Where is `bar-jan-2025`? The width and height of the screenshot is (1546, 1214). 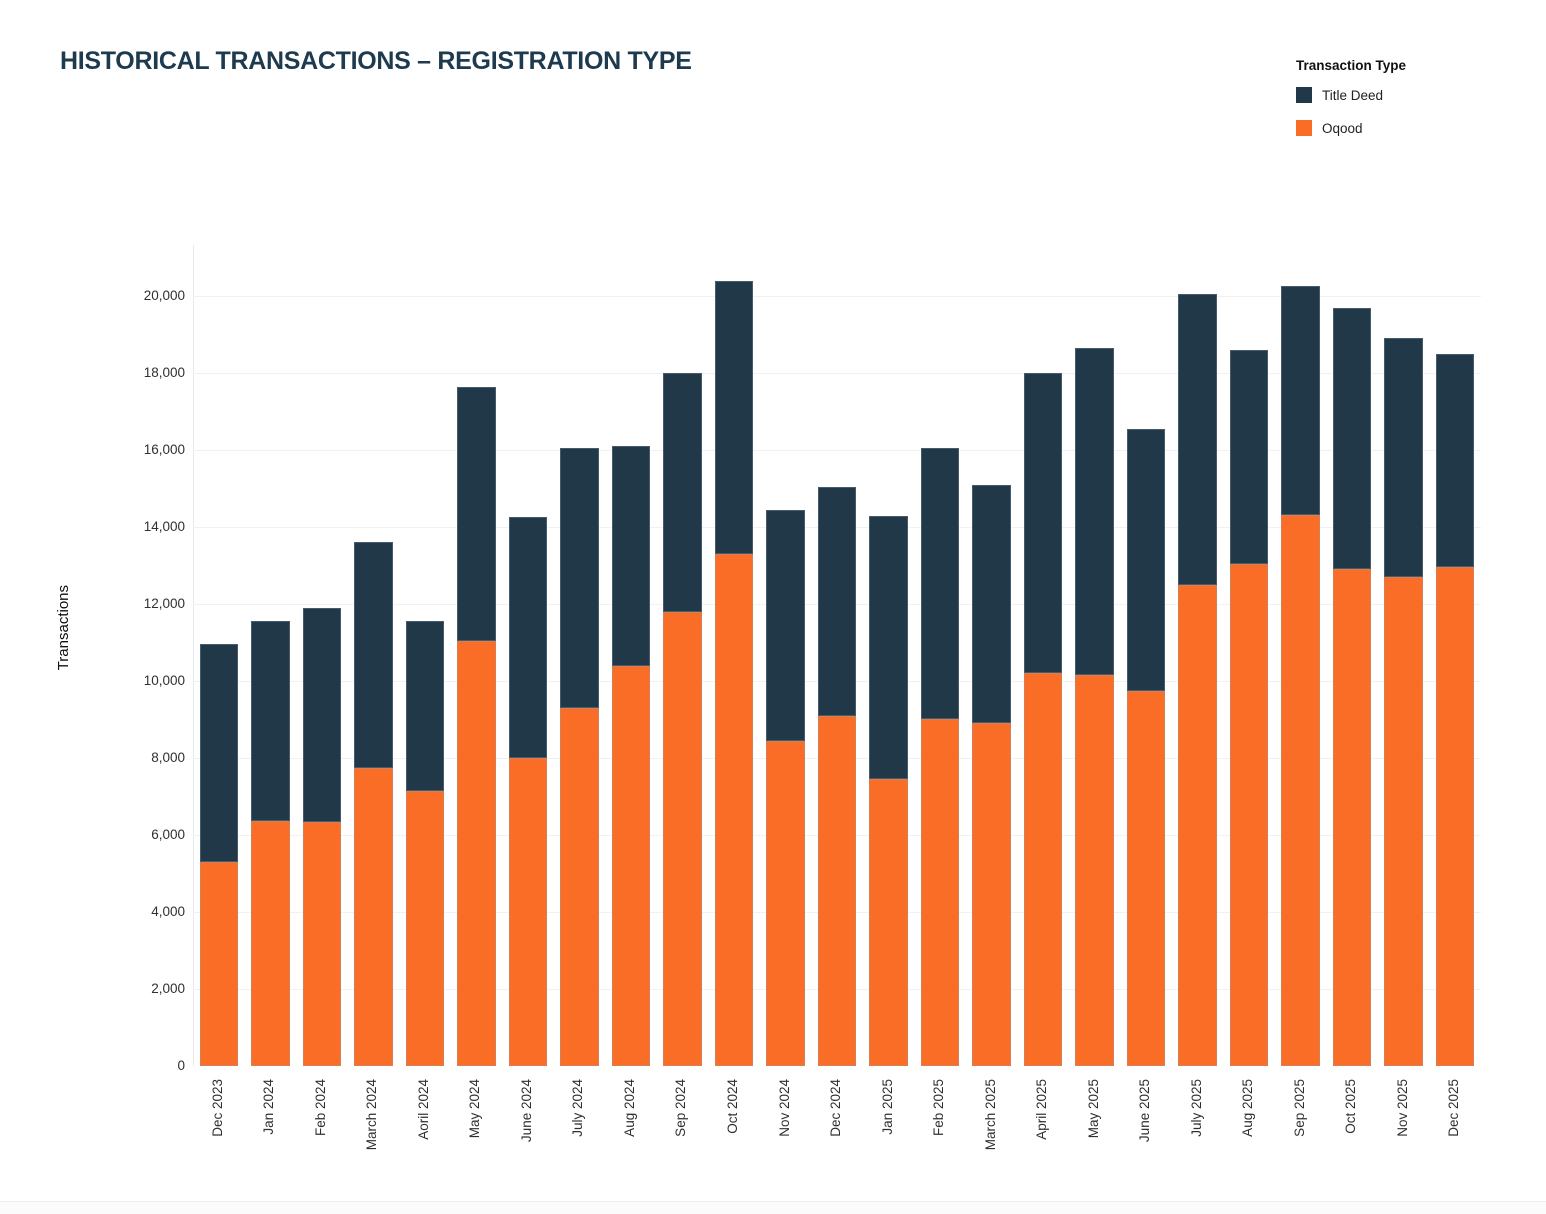
bar-jan-2025 is located at coordinates (888, 791).